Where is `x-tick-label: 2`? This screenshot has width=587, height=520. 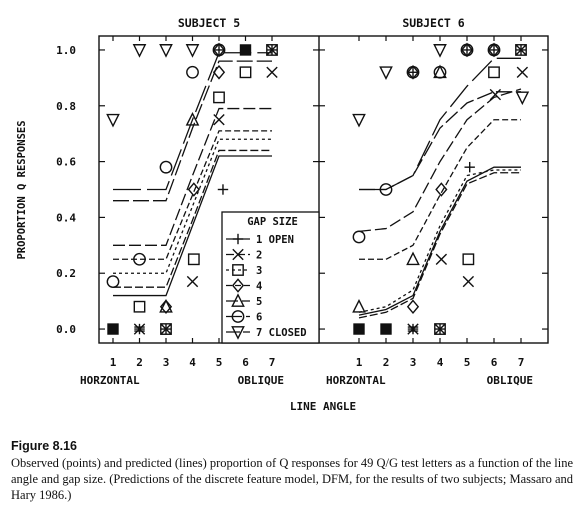 x-tick-label: 2 is located at coordinates (386, 362).